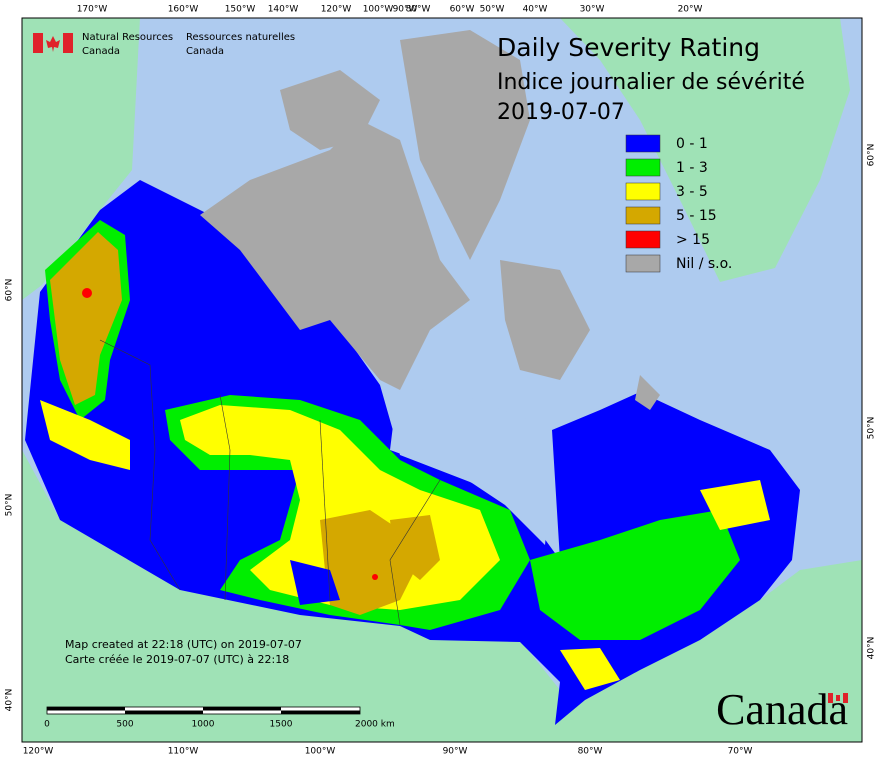 This screenshot has height=764, width=880. Describe the element at coordinates (471, 465) in the screenshot. I see `hudson-bay` at that location.